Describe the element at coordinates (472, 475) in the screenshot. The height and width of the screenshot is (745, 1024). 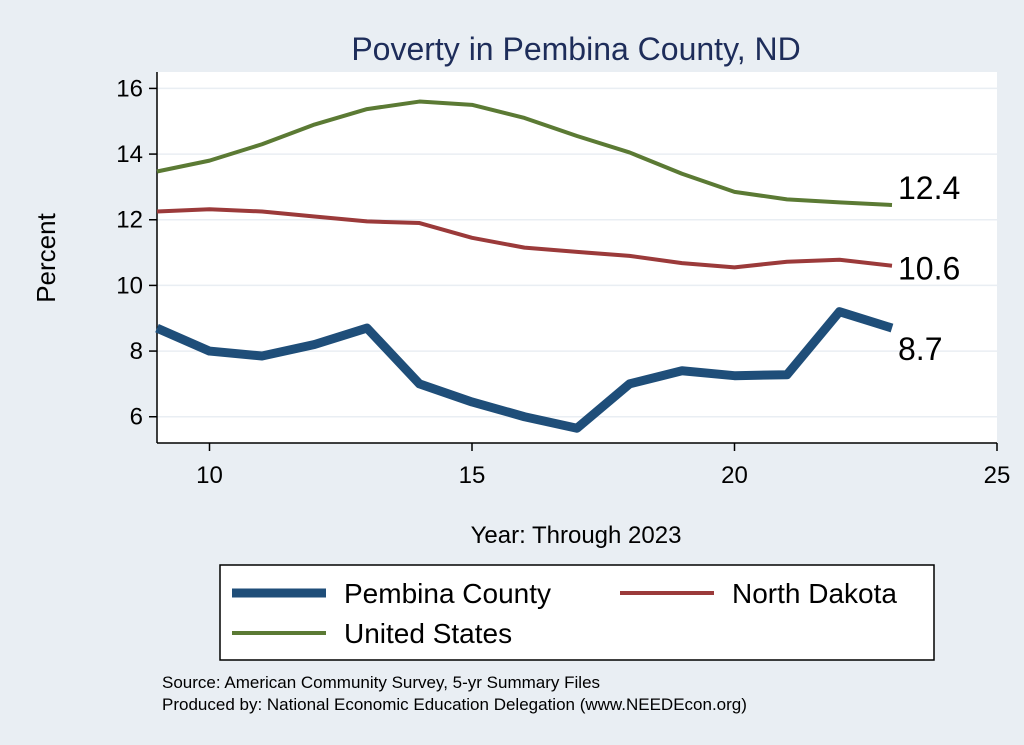
I see `x-tick-label: 15` at that location.